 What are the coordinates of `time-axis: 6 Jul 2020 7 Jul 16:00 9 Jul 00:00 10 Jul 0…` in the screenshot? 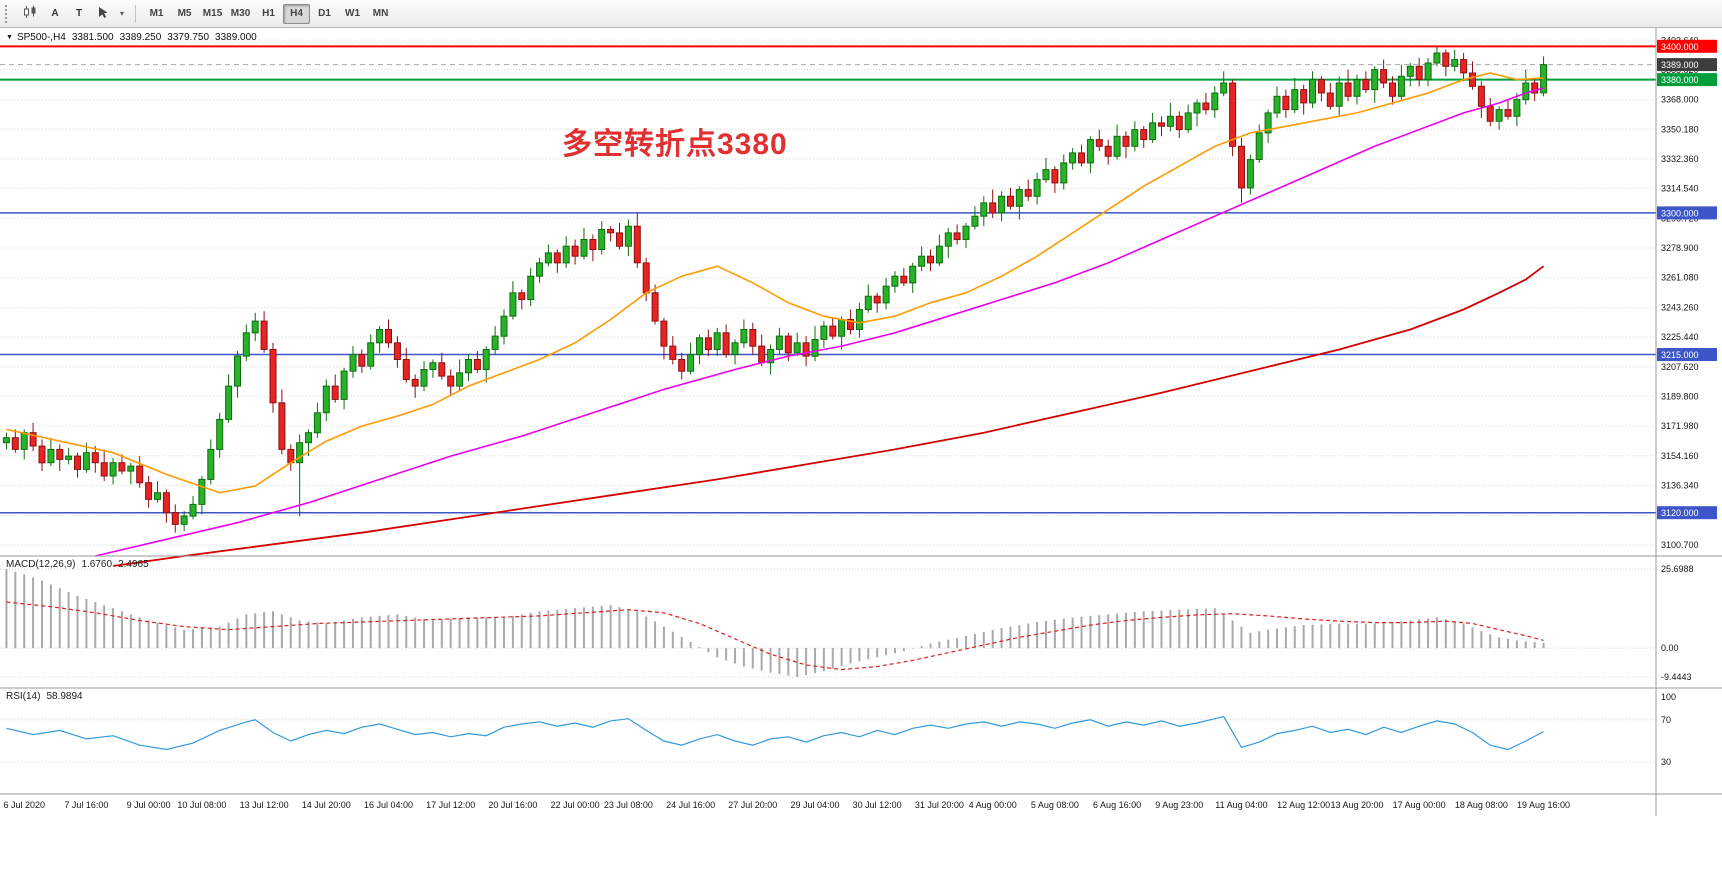 It's located at (786, 805).